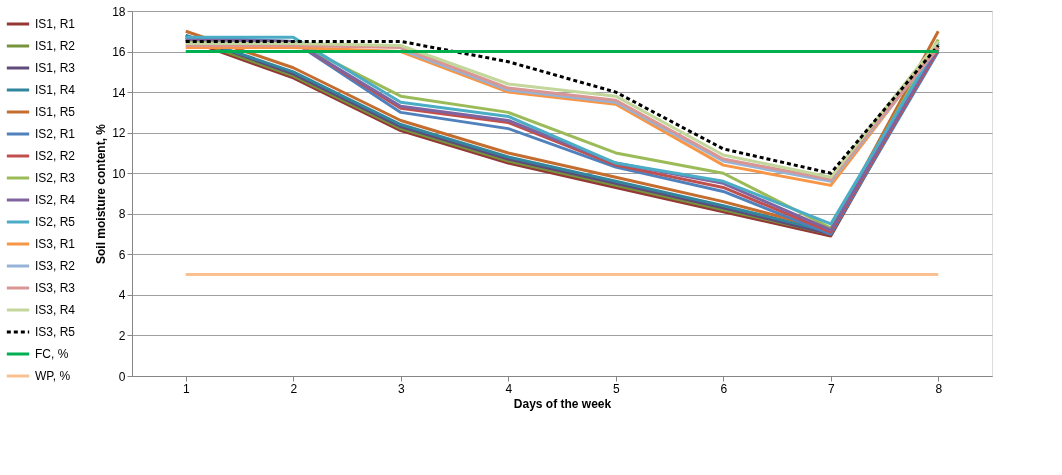  What do you see at coordinates (122, 254) in the screenshot?
I see `y-tick-label: 6` at bounding box center [122, 254].